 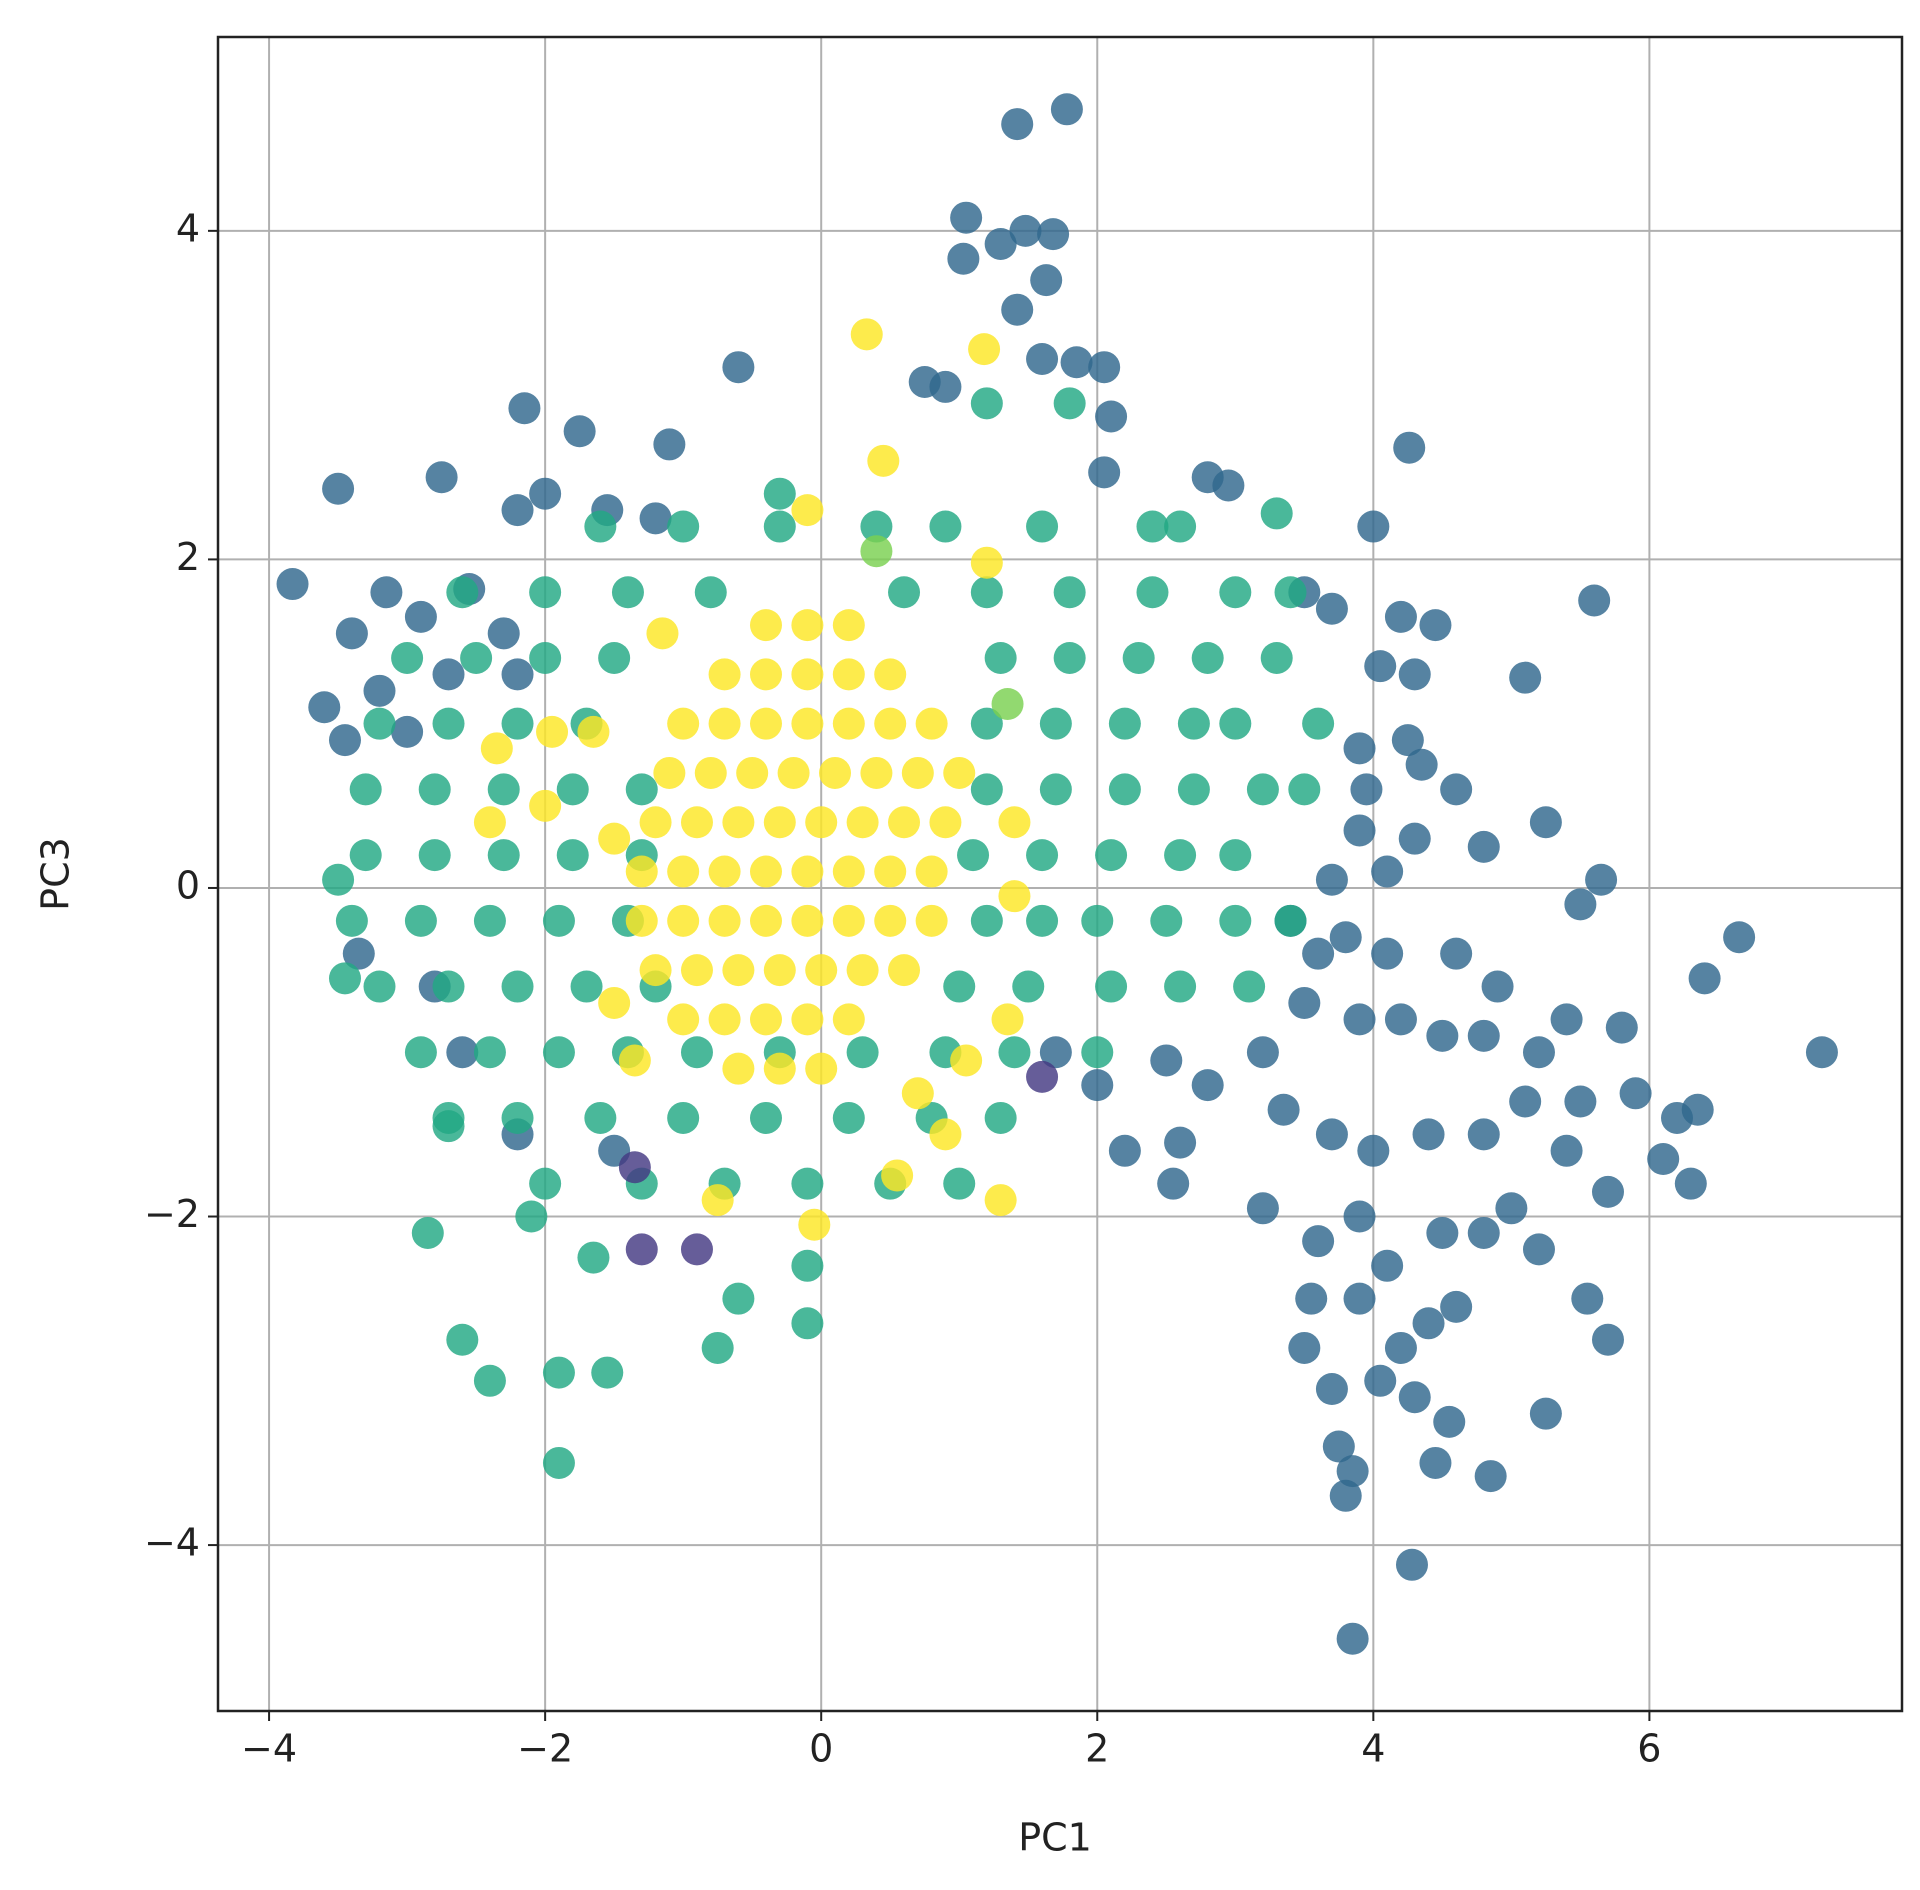 I want to click on y-tick-label: −4, so click(x=172, y=1543).